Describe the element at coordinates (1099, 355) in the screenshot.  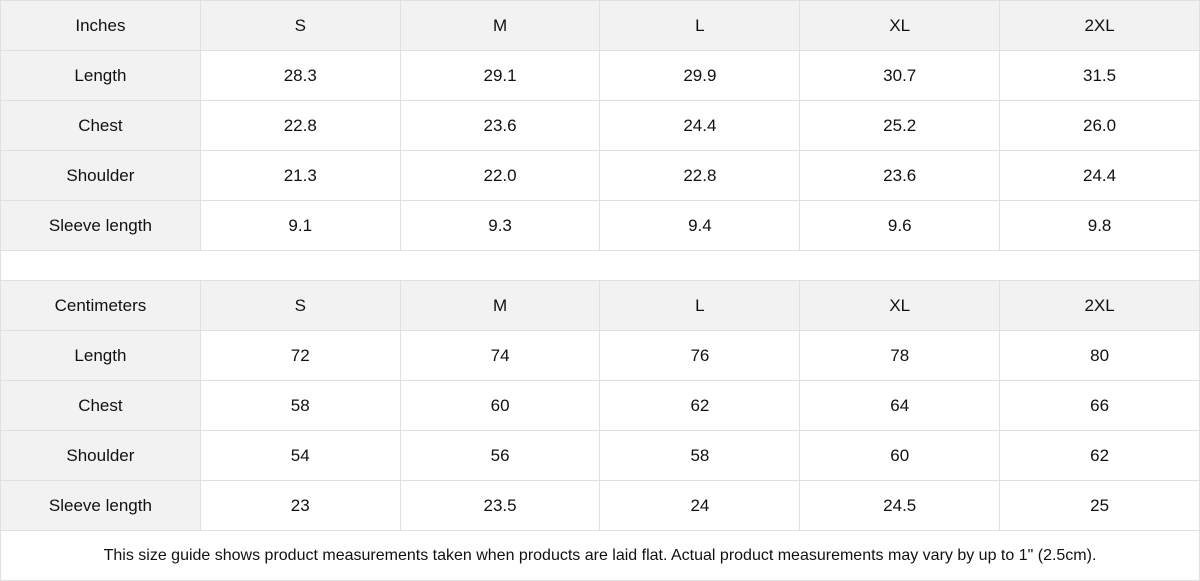
I see `measurement-value: 80` at that location.